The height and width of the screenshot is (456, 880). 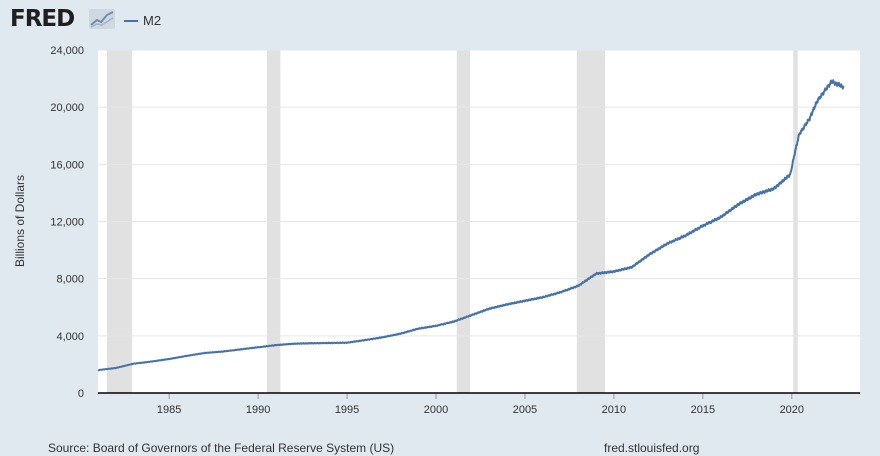 What do you see at coordinates (70, 337) in the screenshot?
I see `y-tick-label: 4,000` at bounding box center [70, 337].